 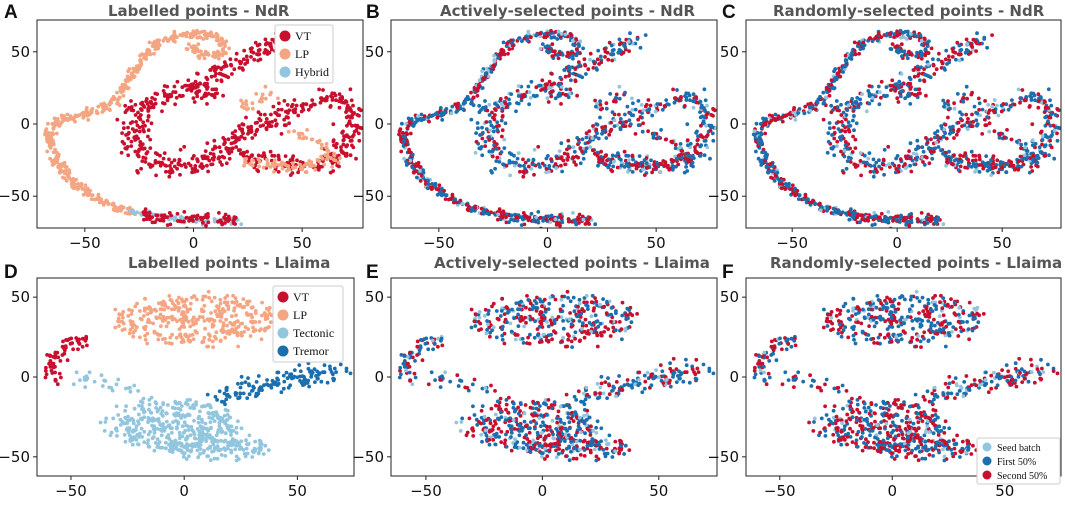 I want to click on y-tick-label: −50, so click(x=723, y=196).